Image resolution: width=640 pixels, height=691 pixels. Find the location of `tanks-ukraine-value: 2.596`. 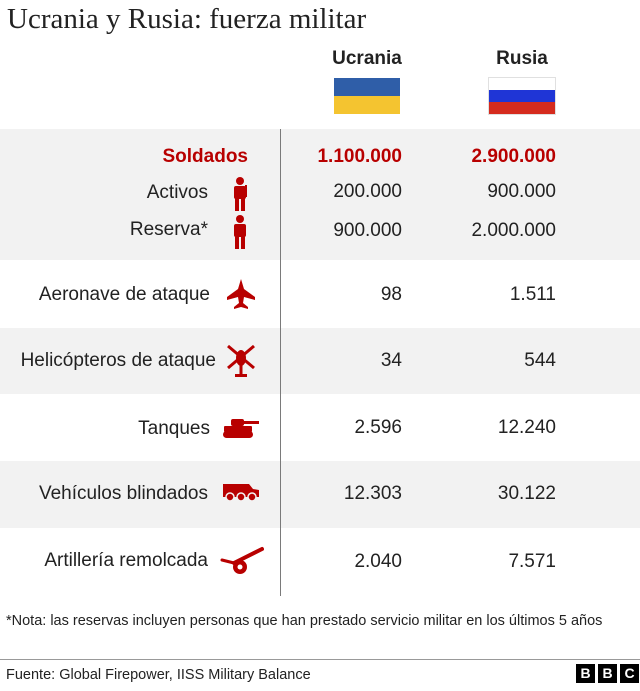

tanks-ukraine-value: 2.596 is located at coordinates (378, 427).